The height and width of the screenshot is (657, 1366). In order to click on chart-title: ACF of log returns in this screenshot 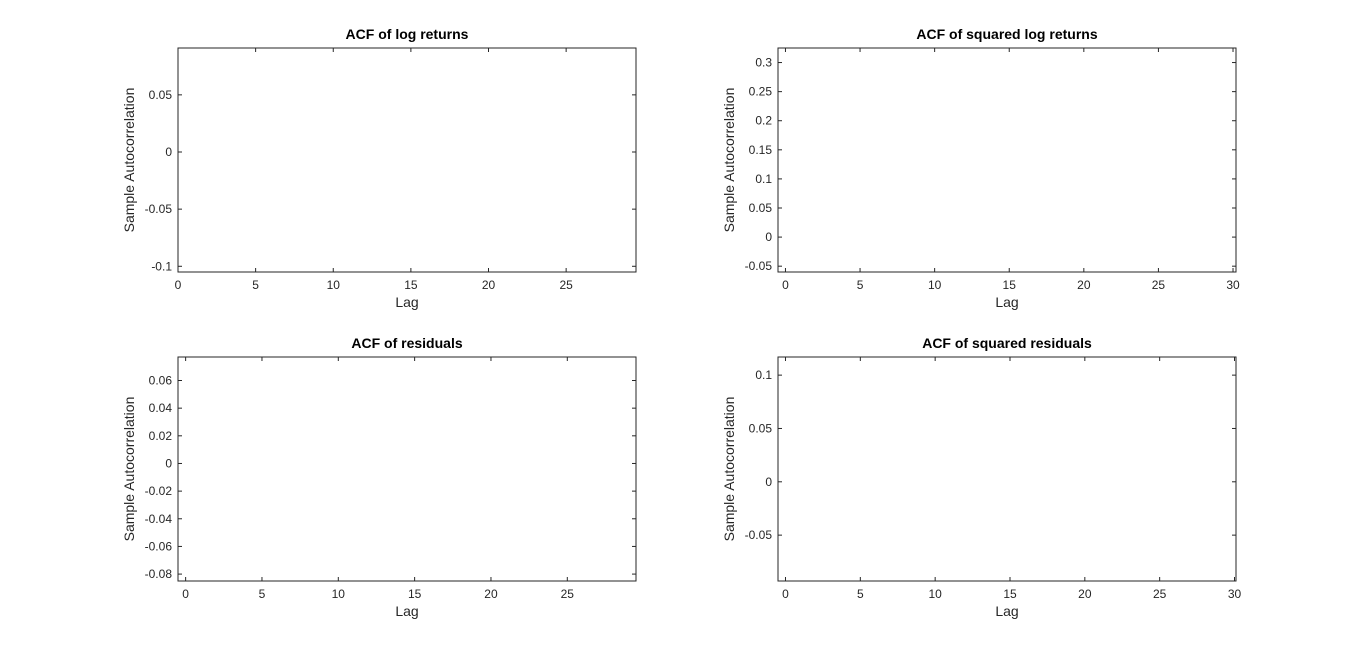, I will do `click(407, 34)`.